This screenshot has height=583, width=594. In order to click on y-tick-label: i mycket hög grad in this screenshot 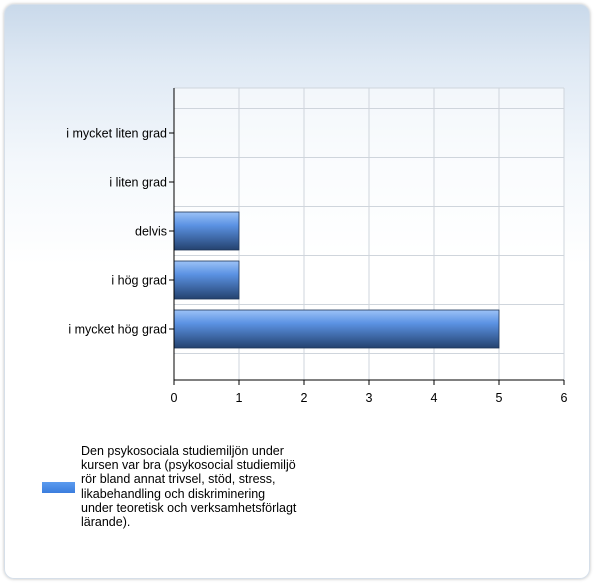, I will do `click(117, 330)`.